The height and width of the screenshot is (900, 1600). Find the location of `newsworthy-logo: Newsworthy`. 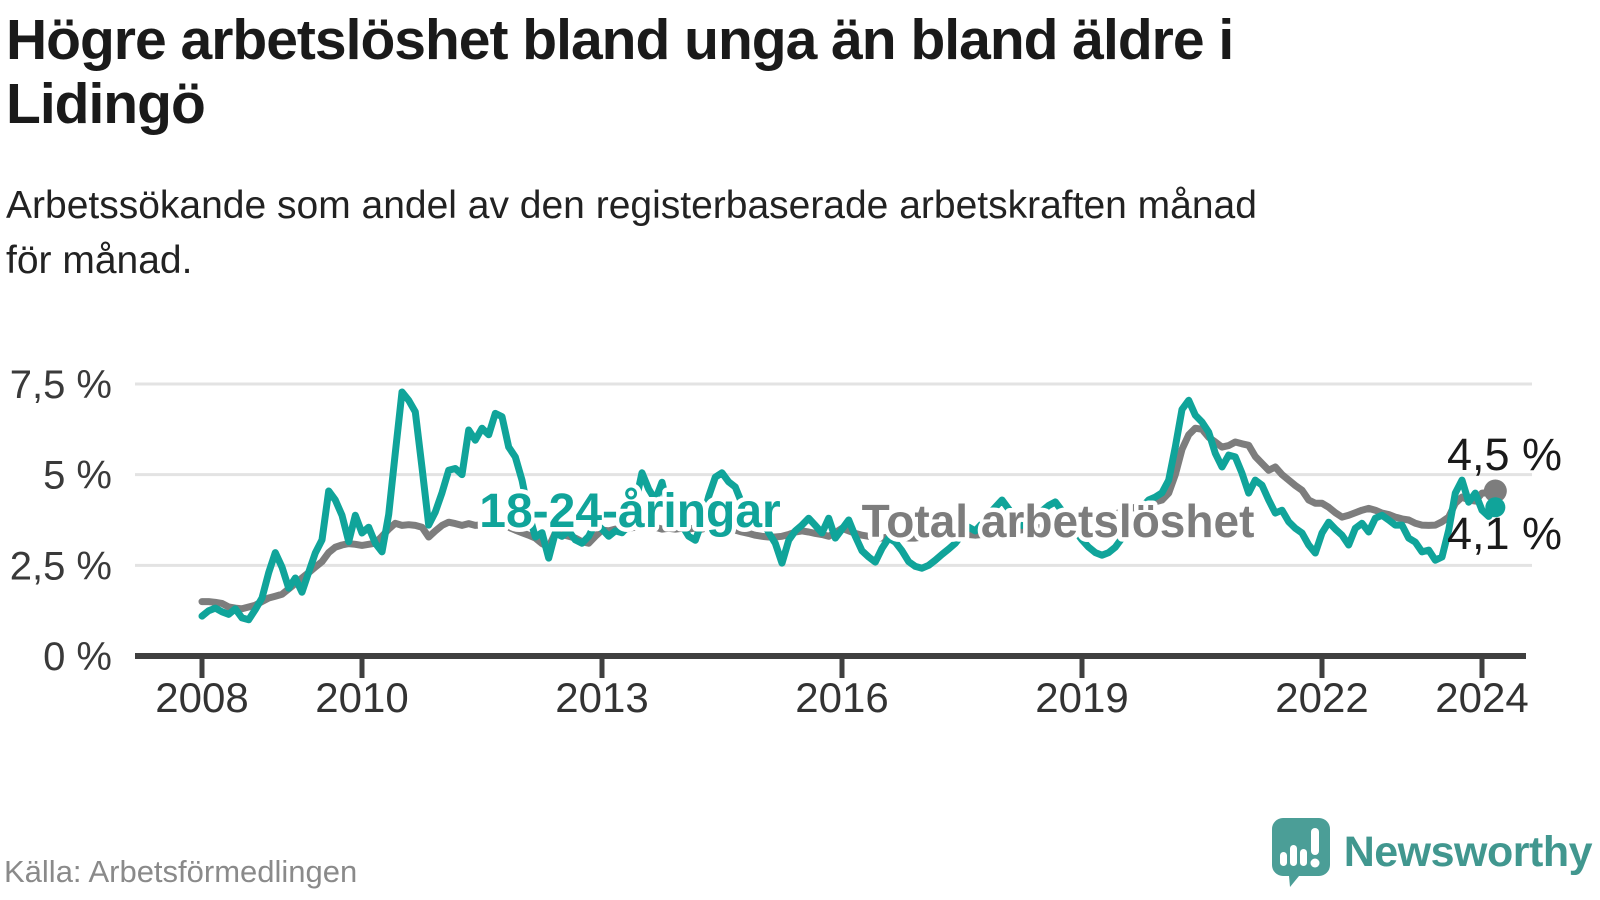

newsworthy-logo: Newsworthy is located at coordinates (1431, 852).